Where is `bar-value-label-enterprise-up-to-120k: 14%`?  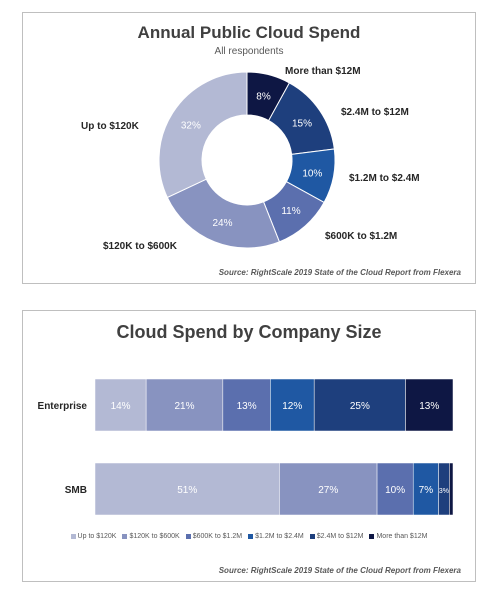
bar-value-label-enterprise-up-to-120k: 14% is located at coordinates (121, 406).